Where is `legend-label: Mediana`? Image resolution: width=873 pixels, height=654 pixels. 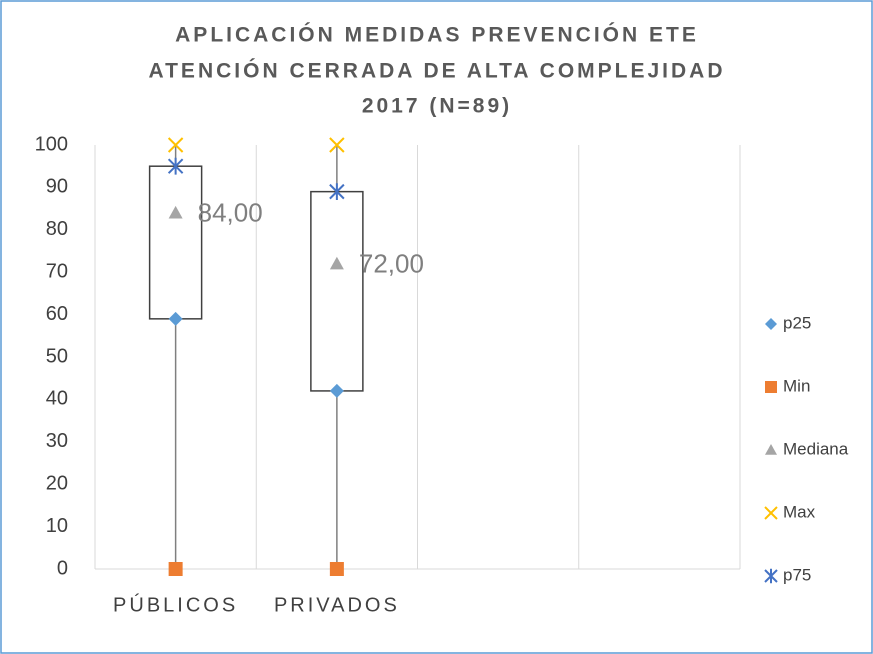
legend-label: Mediana is located at coordinates (816, 448).